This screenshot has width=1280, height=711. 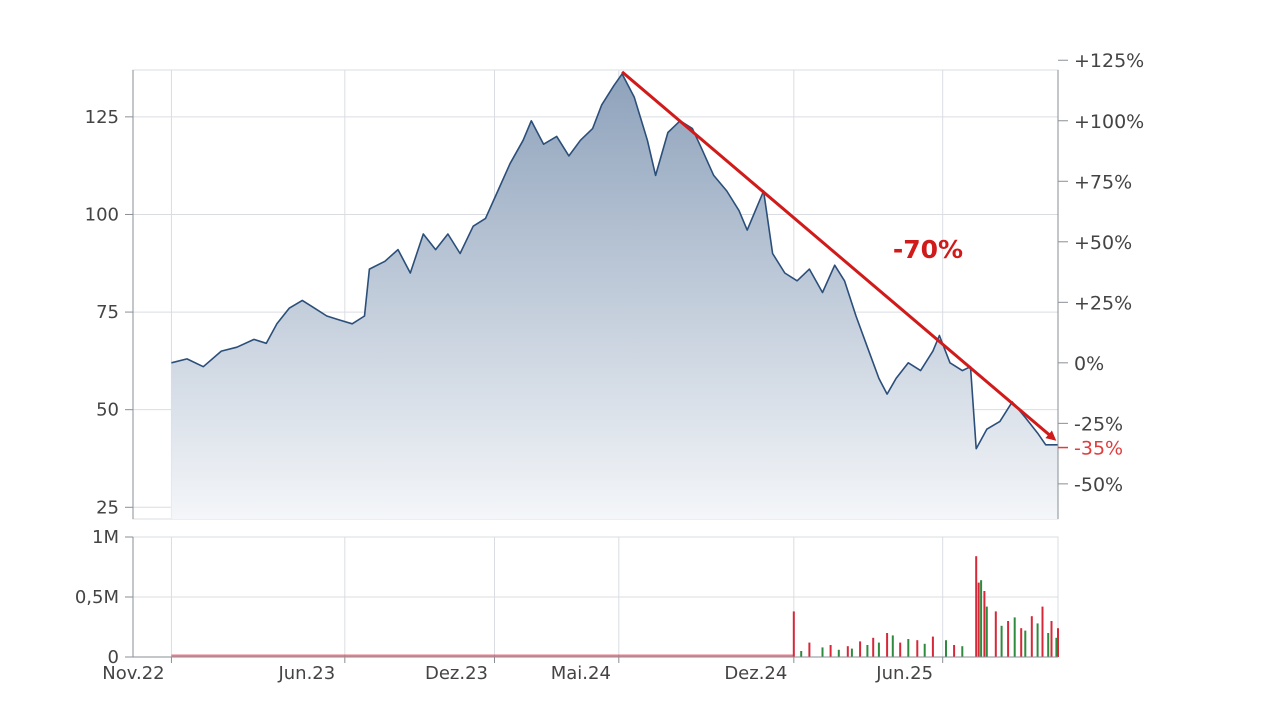 I want to click on price-tick-label: 25, so click(x=107, y=507).